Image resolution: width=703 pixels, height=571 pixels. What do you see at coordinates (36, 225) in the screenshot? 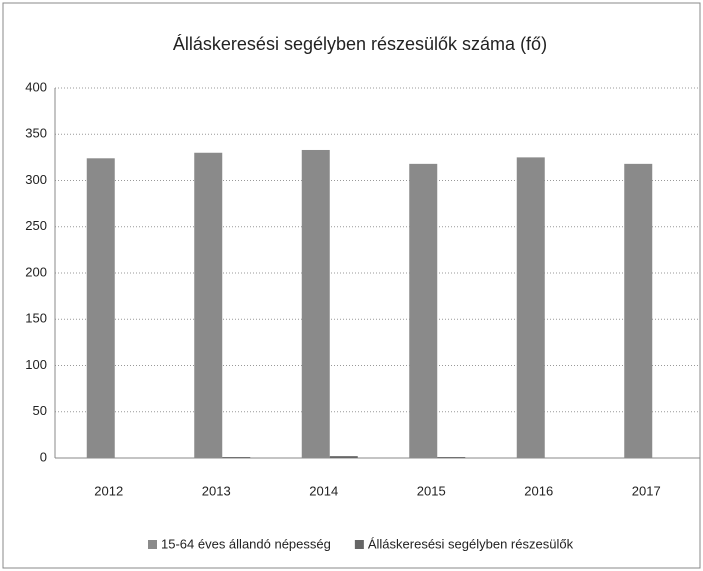
I see `y-tick-label: 250` at bounding box center [36, 225].